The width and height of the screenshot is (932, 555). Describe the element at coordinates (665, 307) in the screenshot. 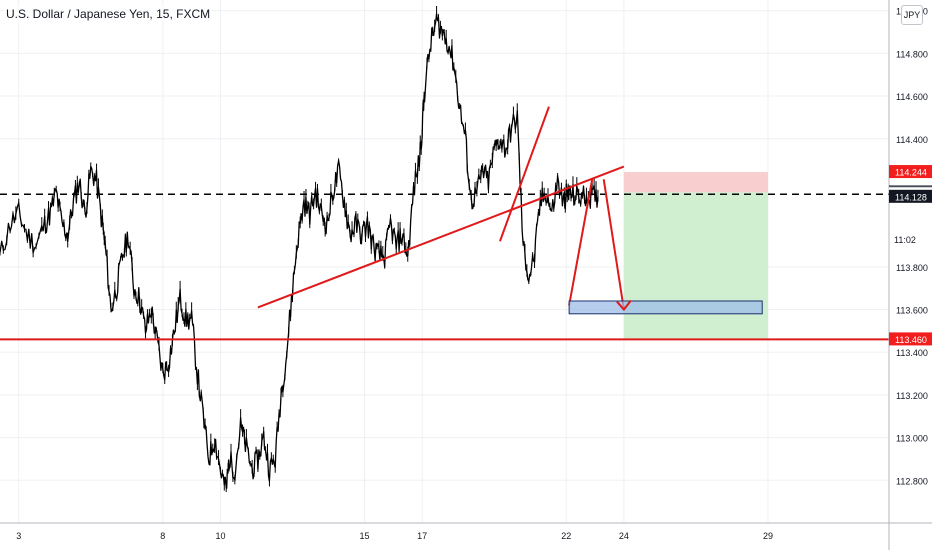

I see `target-box` at that location.